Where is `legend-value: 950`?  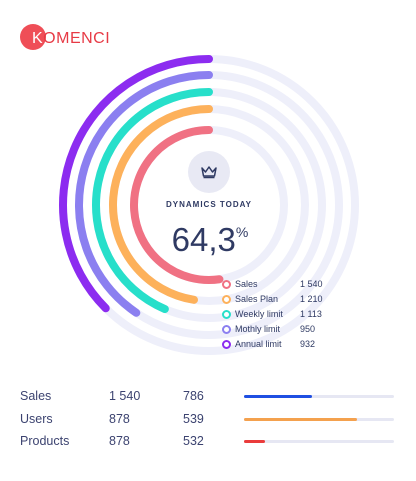 legend-value: 950 is located at coordinates (308, 329).